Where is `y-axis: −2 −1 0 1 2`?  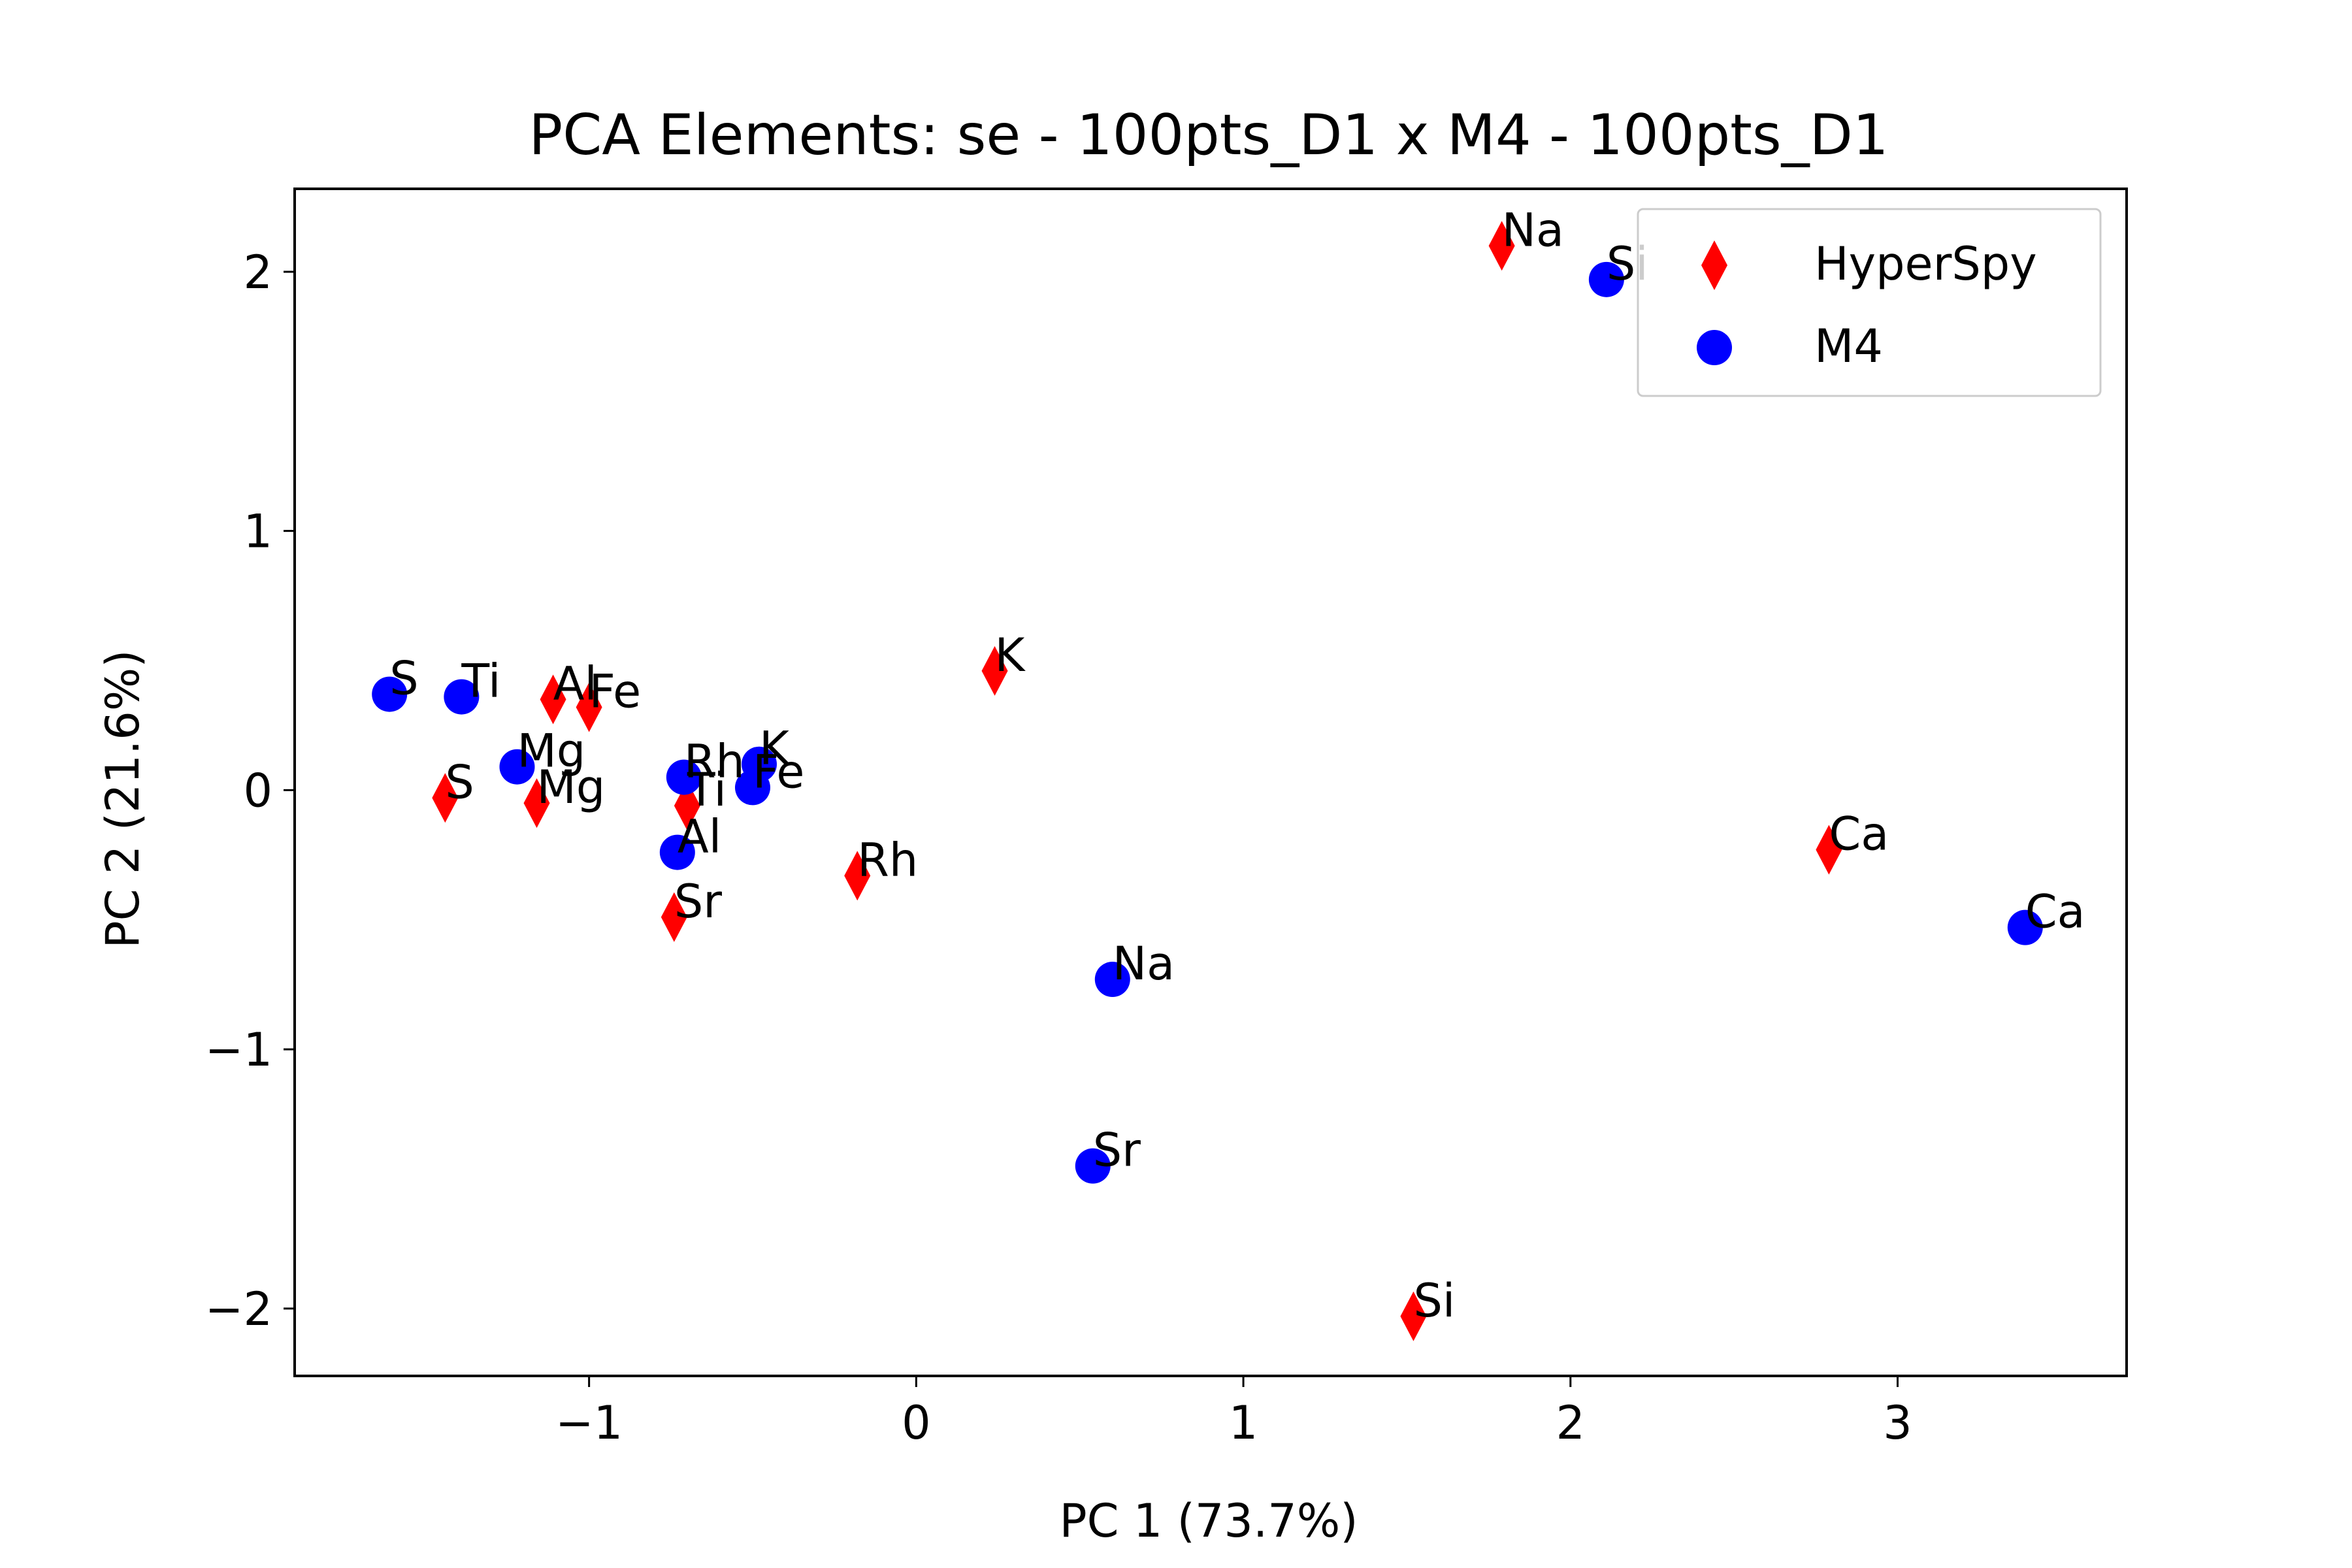
y-axis: −2 −1 0 1 2 is located at coordinates (250, 791).